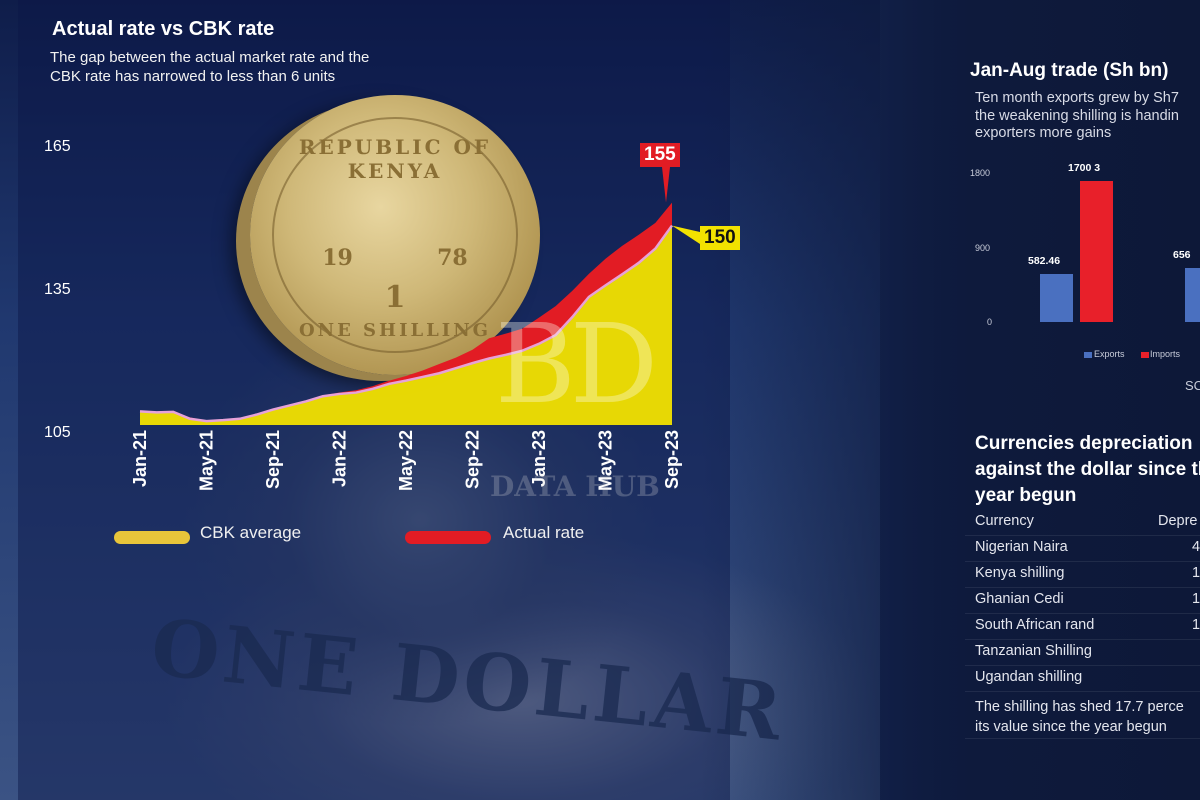 This screenshot has width=1200, height=800. What do you see at coordinates (660, 155) in the screenshot?
I see `actual-end-label: 155` at bounding box center [660, 155].